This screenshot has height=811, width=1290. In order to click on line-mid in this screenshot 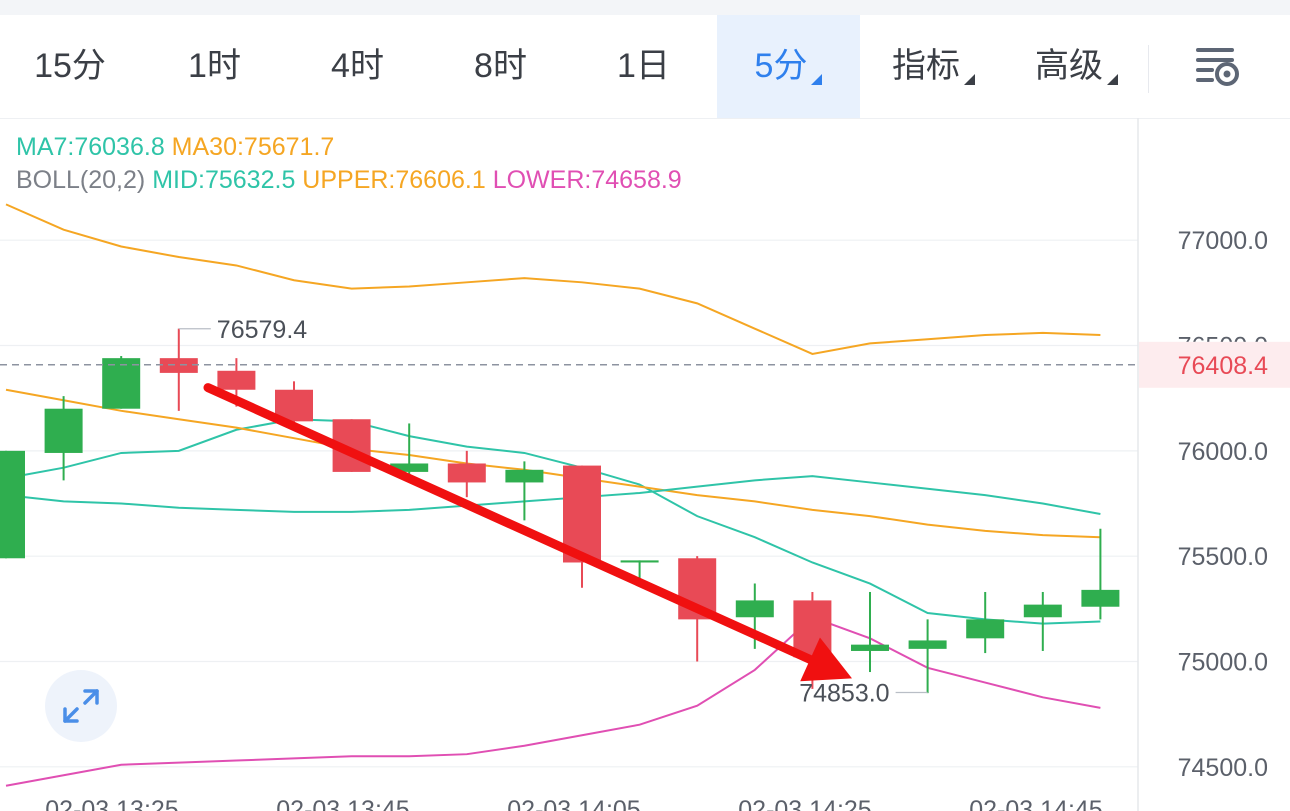, I will do `click(553, 495)`.